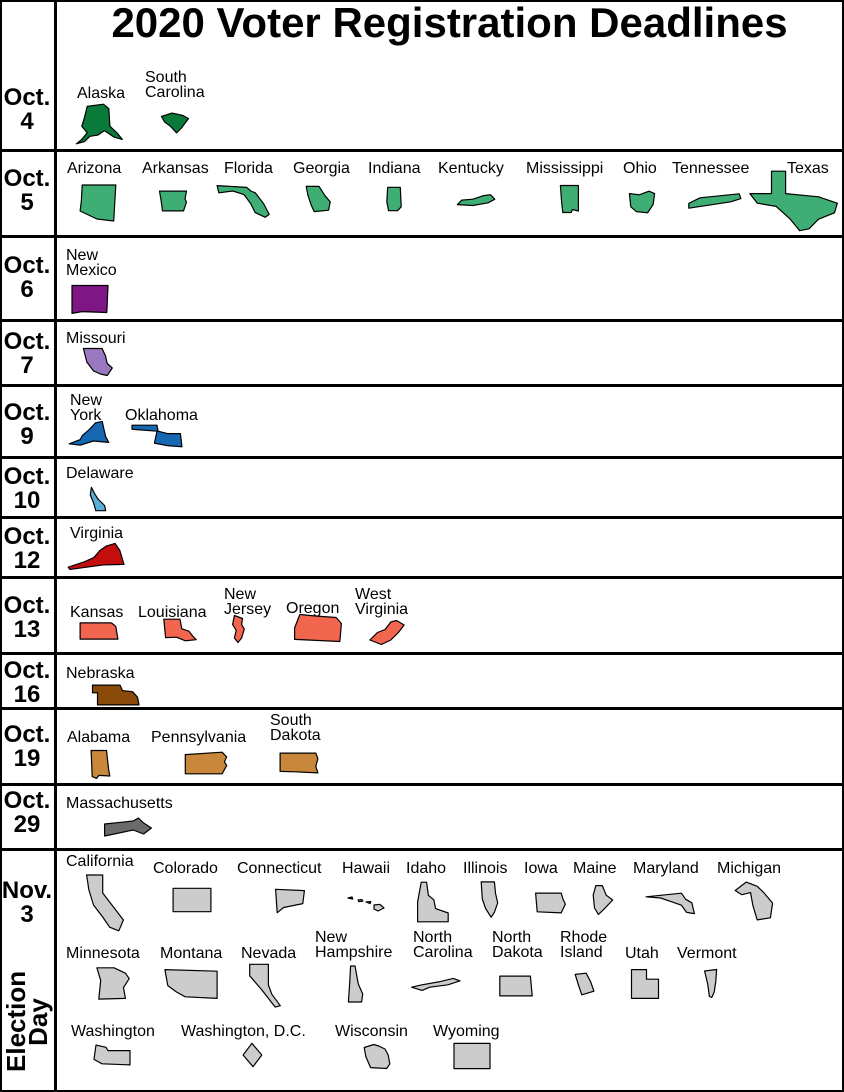 This screenshot has width=844, height=1092. I want to click on state-label-maine: Maine, so click(595, 868).